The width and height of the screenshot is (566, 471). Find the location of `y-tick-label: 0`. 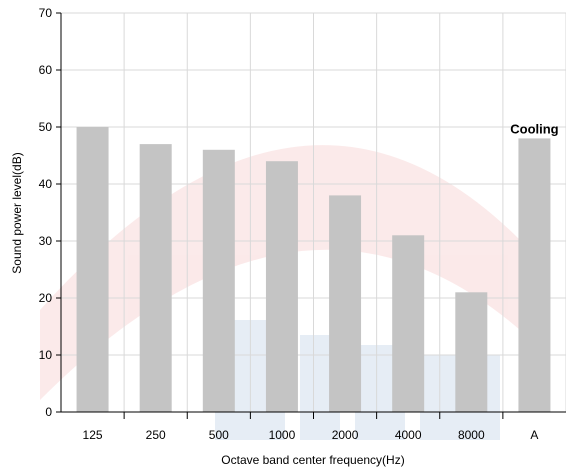

y-tick-label: 0 is located at coordinates (48, 412).